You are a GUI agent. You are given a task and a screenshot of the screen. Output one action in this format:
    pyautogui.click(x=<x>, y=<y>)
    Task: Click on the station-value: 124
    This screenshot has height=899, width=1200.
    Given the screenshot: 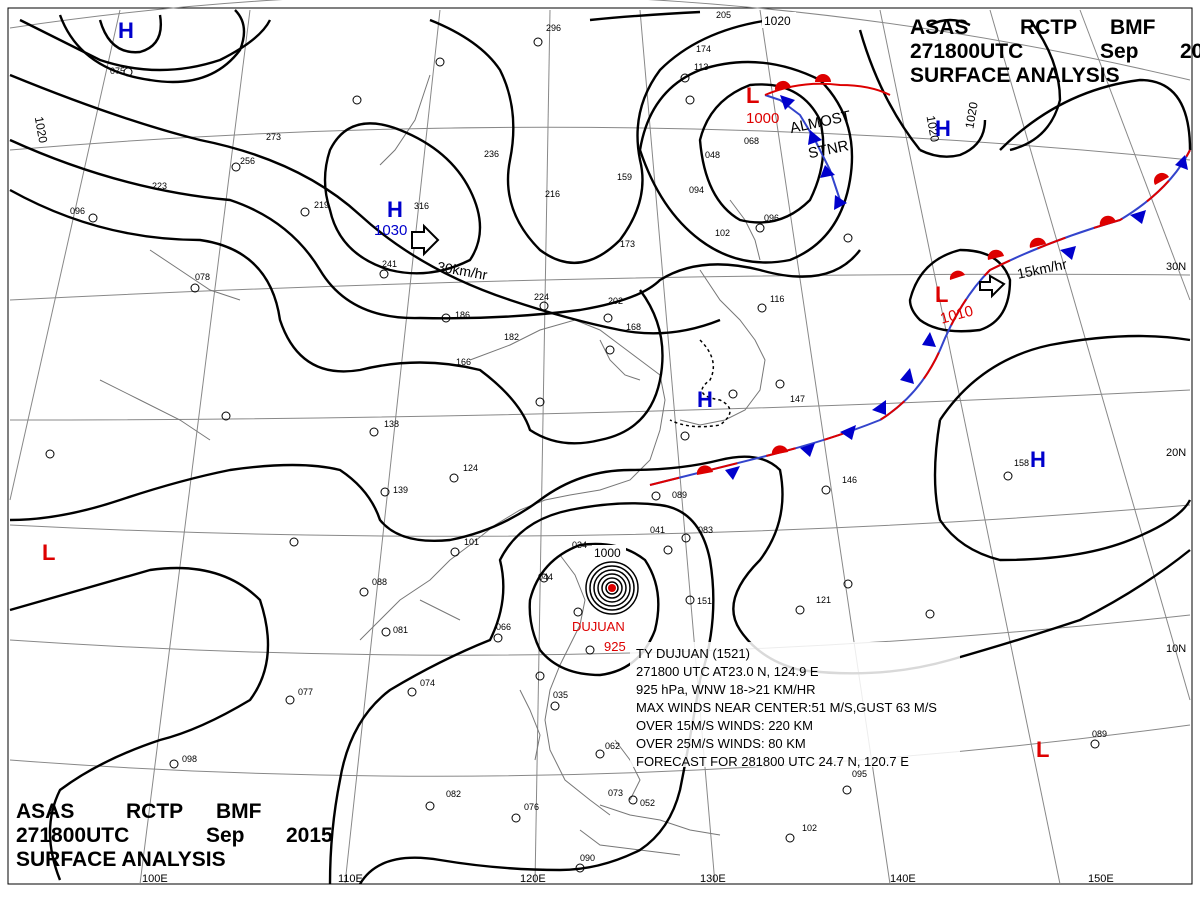 What is the action you would take?
    pyautogui.click(x=470, y=468)
    